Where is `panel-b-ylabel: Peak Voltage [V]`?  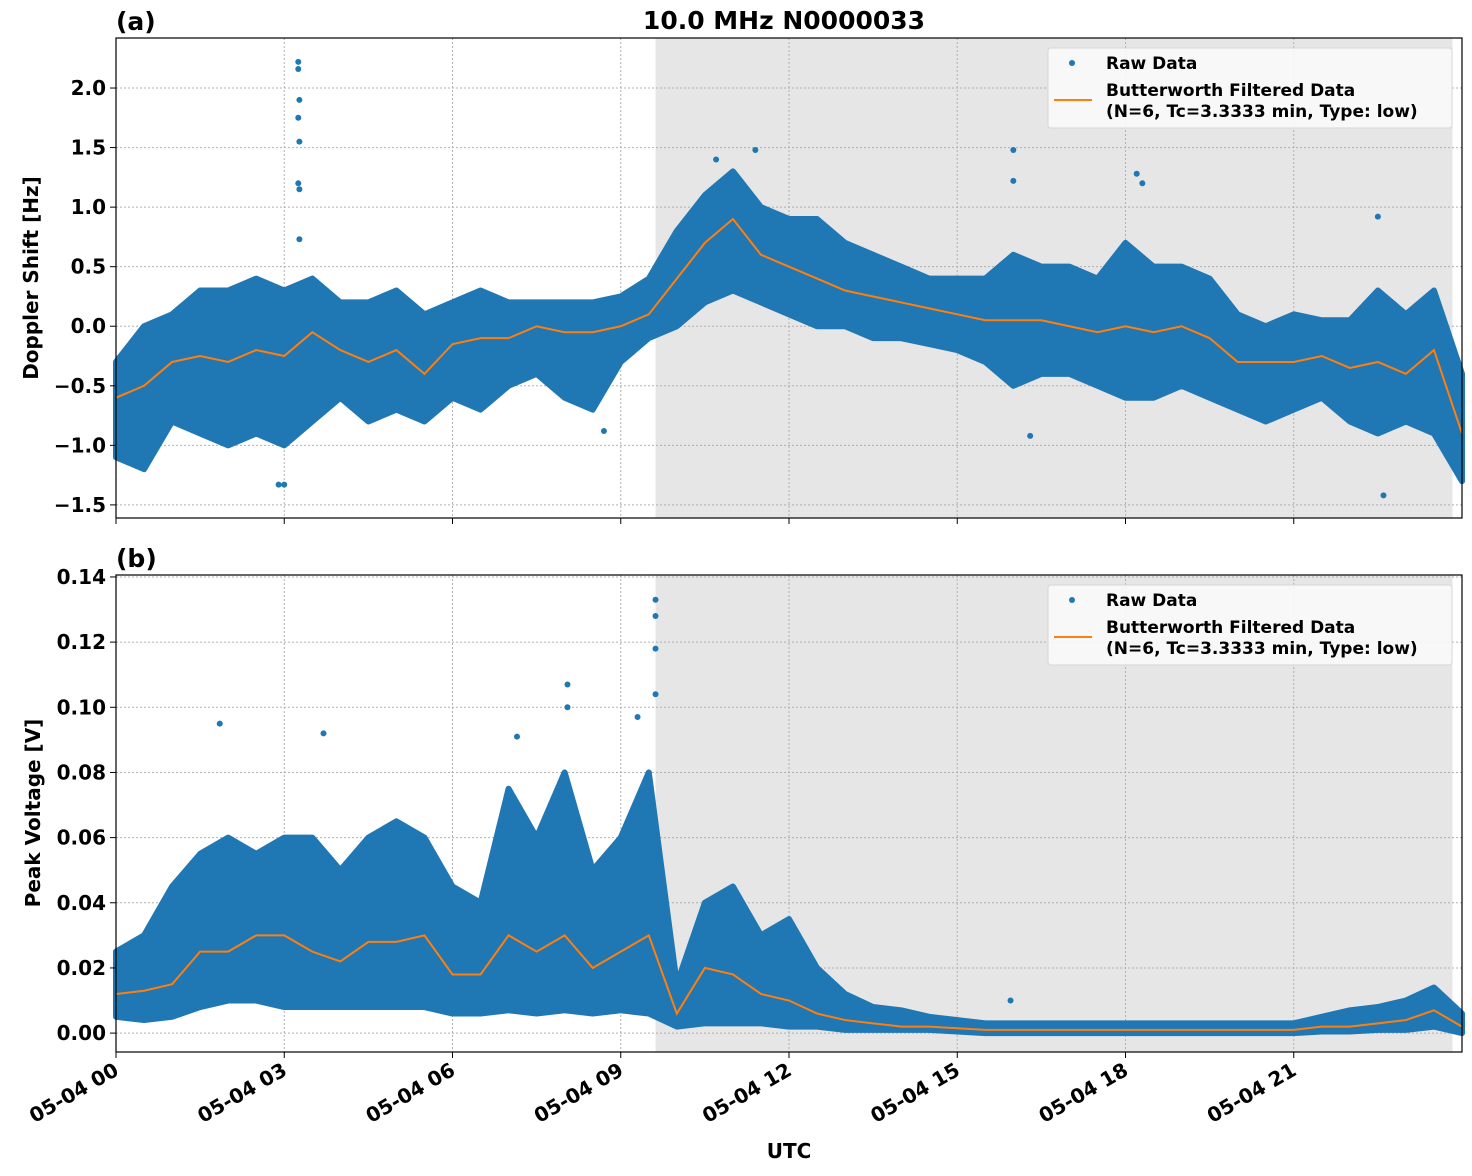
panel-b-ylabel: Peak Voltage [V] is located at coordinates (33, 813).